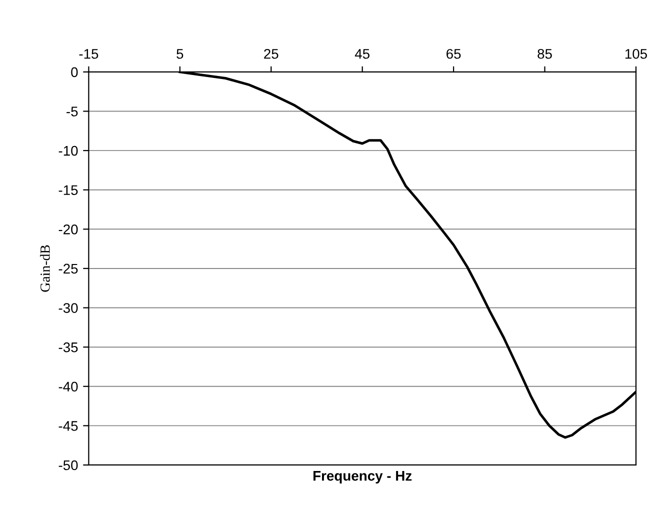 This screenshot has height=529, width=657. Describe the element at coordinates (68, 347) in the screenshot. I see `y-tick-label: -35` at that location.